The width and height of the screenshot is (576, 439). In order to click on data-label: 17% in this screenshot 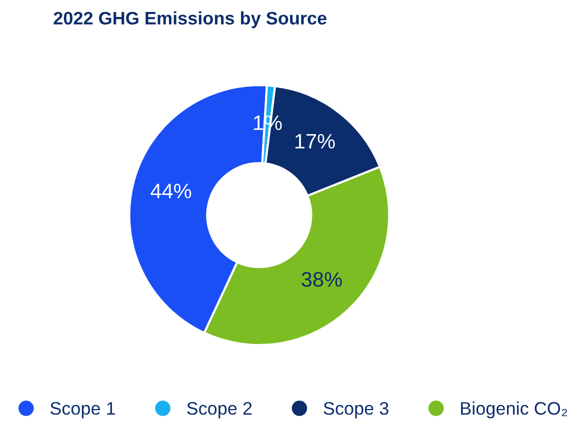, I will do `click(315, 141)`.